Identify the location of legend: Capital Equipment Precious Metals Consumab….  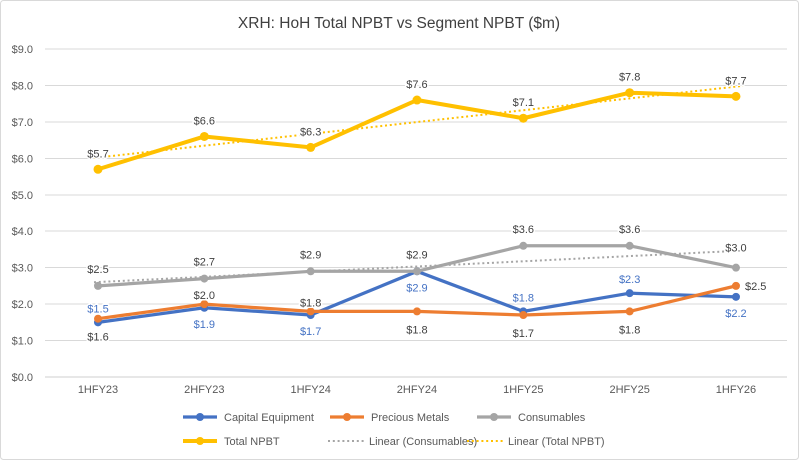
(394, 430).